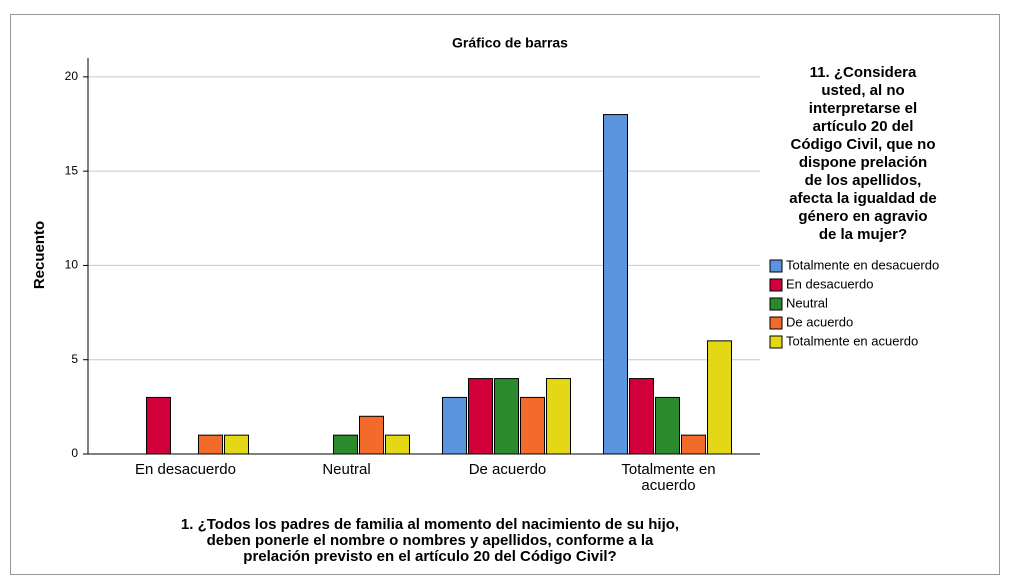 This screenshot has height=581, width=1010. What do you see at coordinates (185, 469) in the screenshot?
I see `x-tick-label: En desacuerdo` at bounding box center [185, 469].